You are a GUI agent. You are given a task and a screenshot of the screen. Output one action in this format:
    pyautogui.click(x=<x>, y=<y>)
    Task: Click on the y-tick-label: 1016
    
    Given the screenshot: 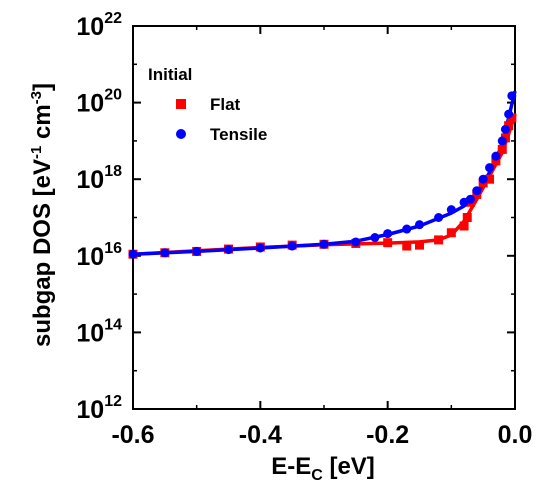 What is the action you would take?
    pyautogui.click(x=99, y=255)
    